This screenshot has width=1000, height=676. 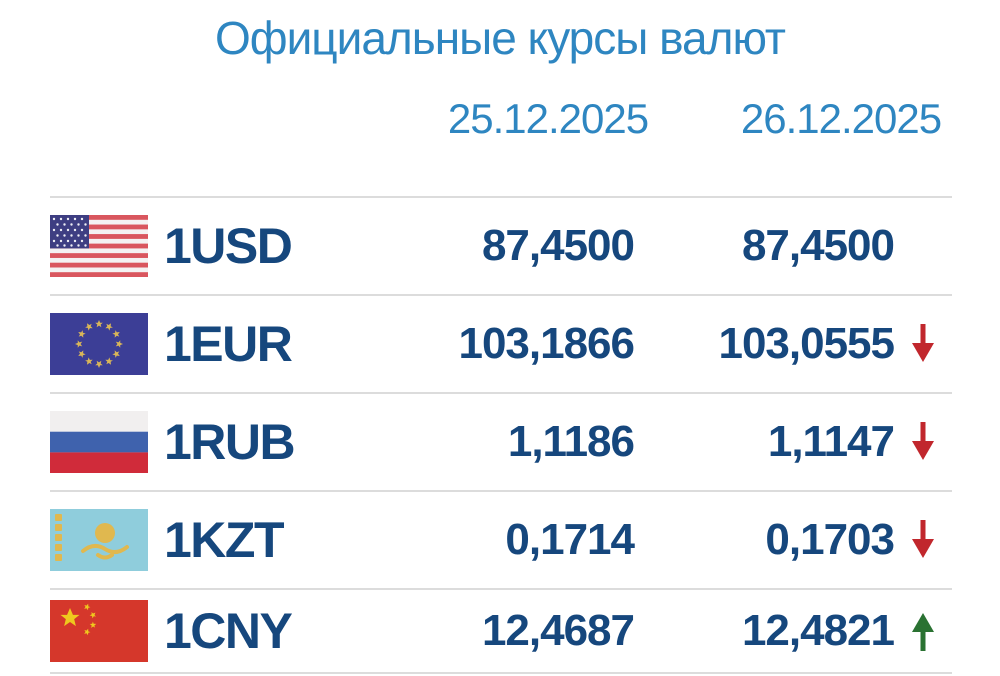 What do you see at coordinates (99, 540) in the screenshot?
I see `kazakhstan-flag-icon` at bounding box center [99, 540].